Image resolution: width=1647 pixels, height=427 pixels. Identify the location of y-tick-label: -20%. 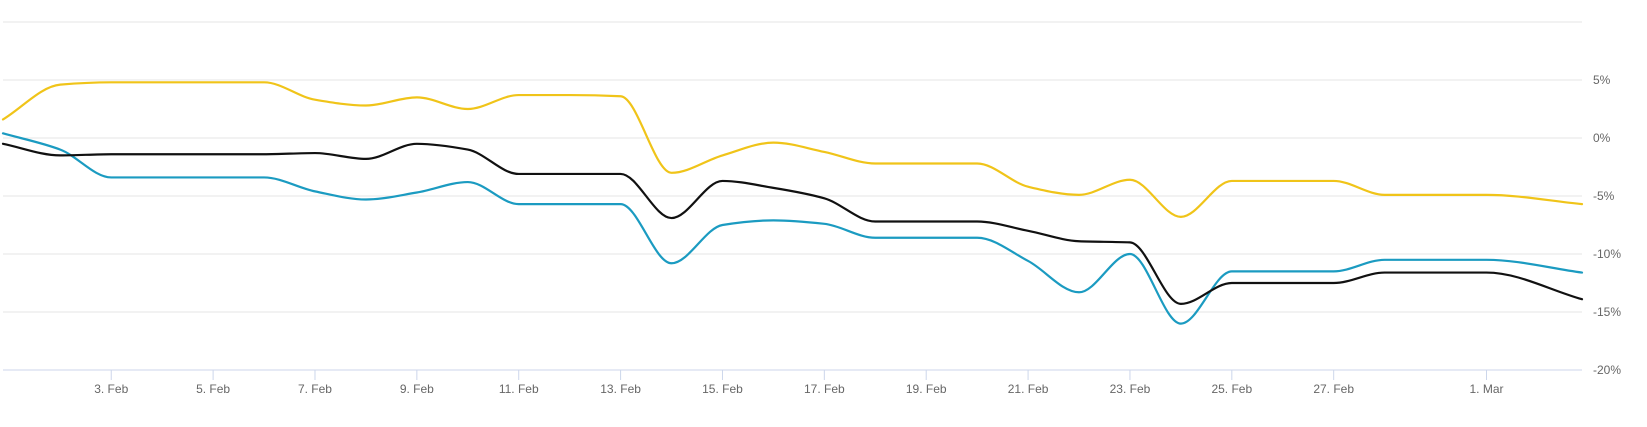
(1607, 370).